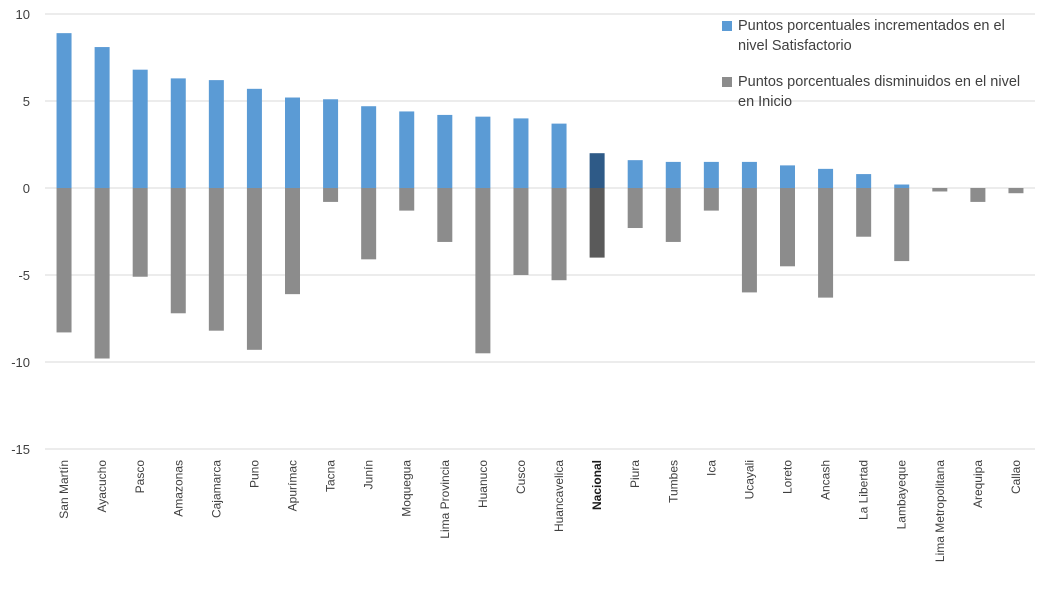 The height and width of the screenshot is (601, 1038). I want to click on x-tick-label: Puno, so click(254, 474).